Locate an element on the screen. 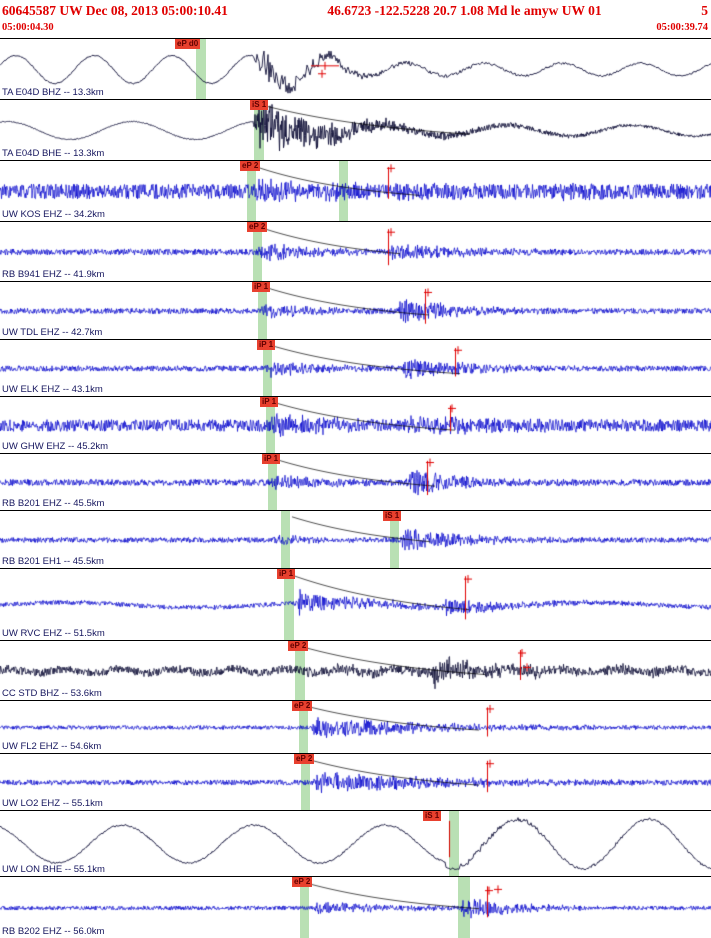 The height and width of the screenshot is (938, 711). trace-row: eP d0 TA E04D BHZ -- 13.3km is located at coordinates (355, 68).